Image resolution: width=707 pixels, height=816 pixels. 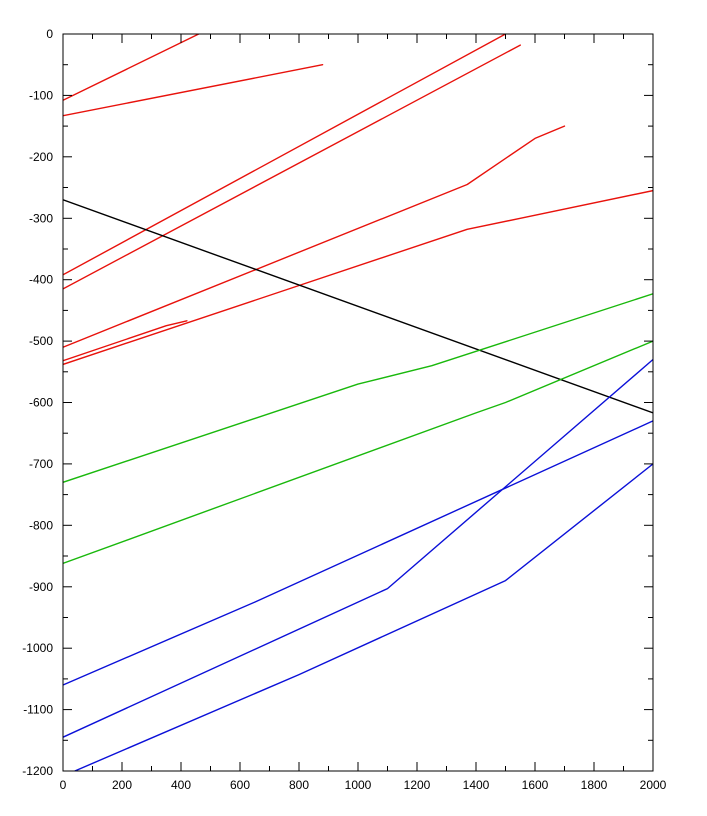 What do you see at coordinates (240, 785) in the screenshot?
I see `x-tick-label: 600` at bounding box center [240, 785].